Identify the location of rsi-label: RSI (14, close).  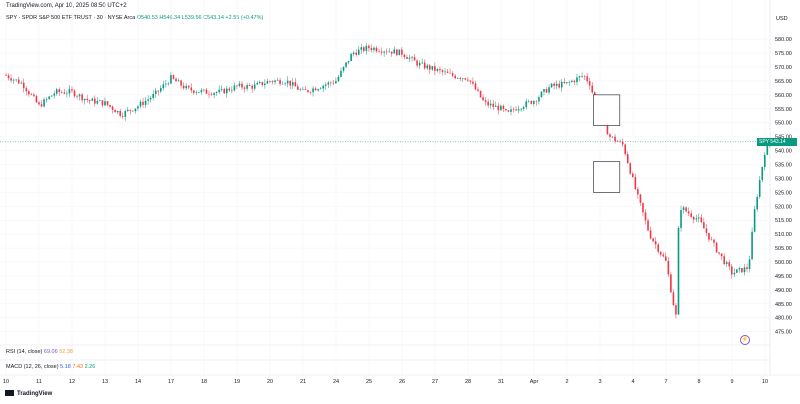
(24, 352).